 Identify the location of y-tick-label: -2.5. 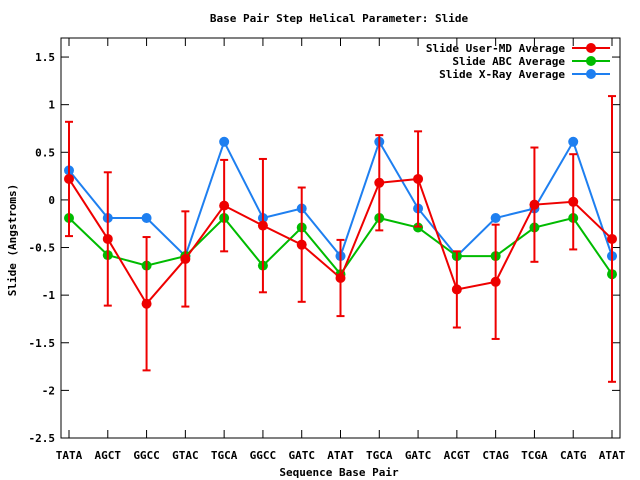
(42, 438).